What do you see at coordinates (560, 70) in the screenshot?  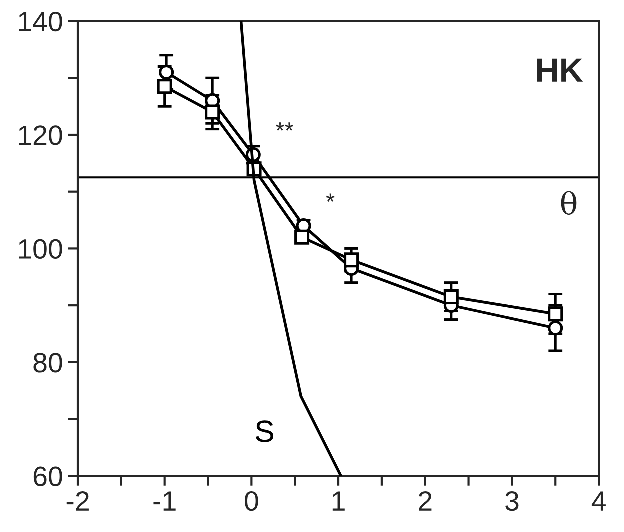 I see `text: HK` at bounding box center [560, 70].